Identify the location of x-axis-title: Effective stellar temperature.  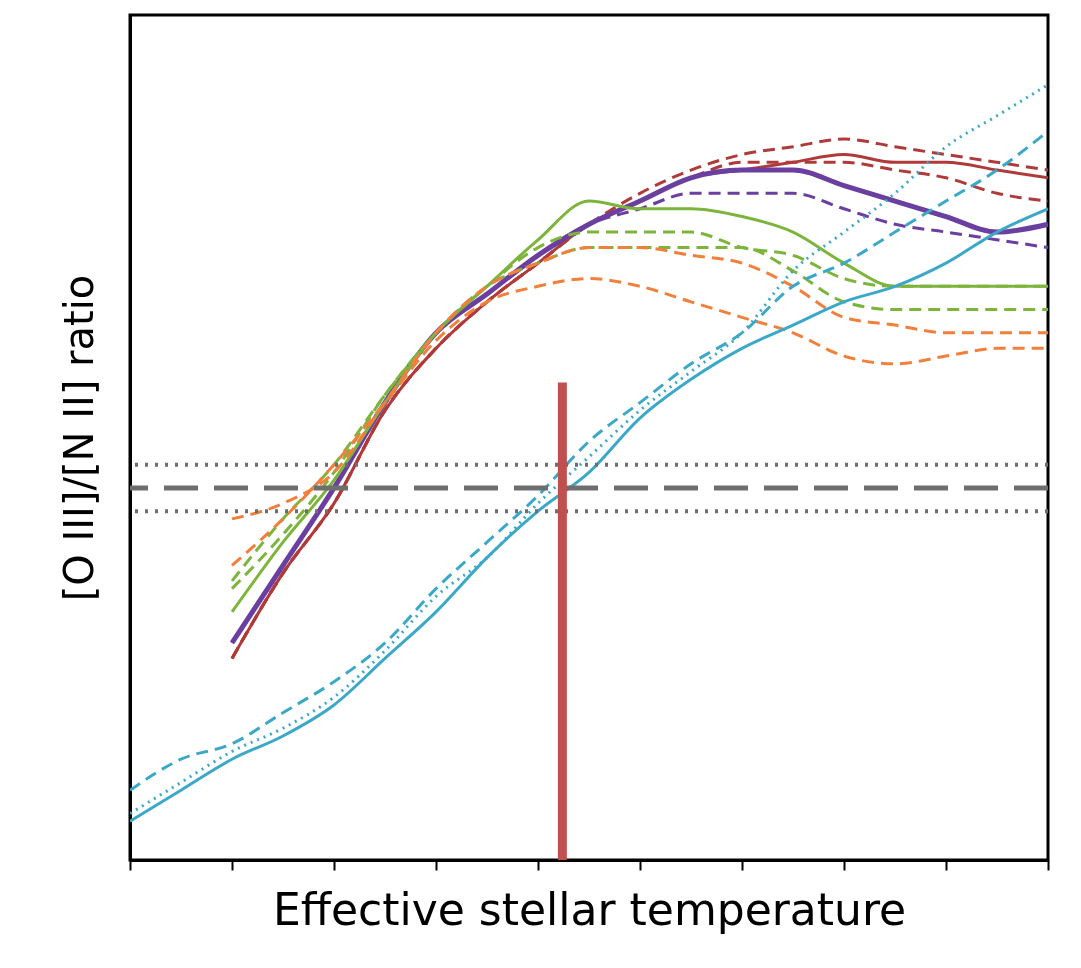
(589, 909).